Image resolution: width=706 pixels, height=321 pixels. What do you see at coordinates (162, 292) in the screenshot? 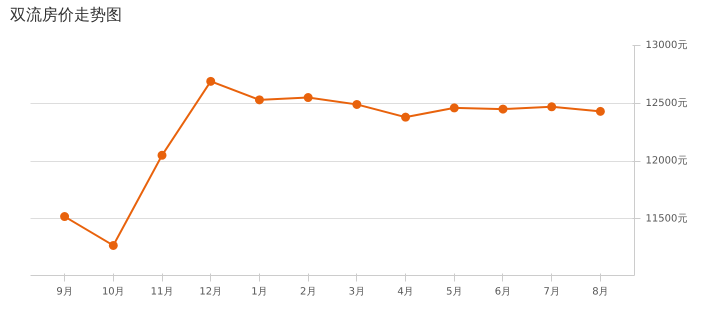
I see `x-tick-label: 11月` at bounding box center [162, 292].